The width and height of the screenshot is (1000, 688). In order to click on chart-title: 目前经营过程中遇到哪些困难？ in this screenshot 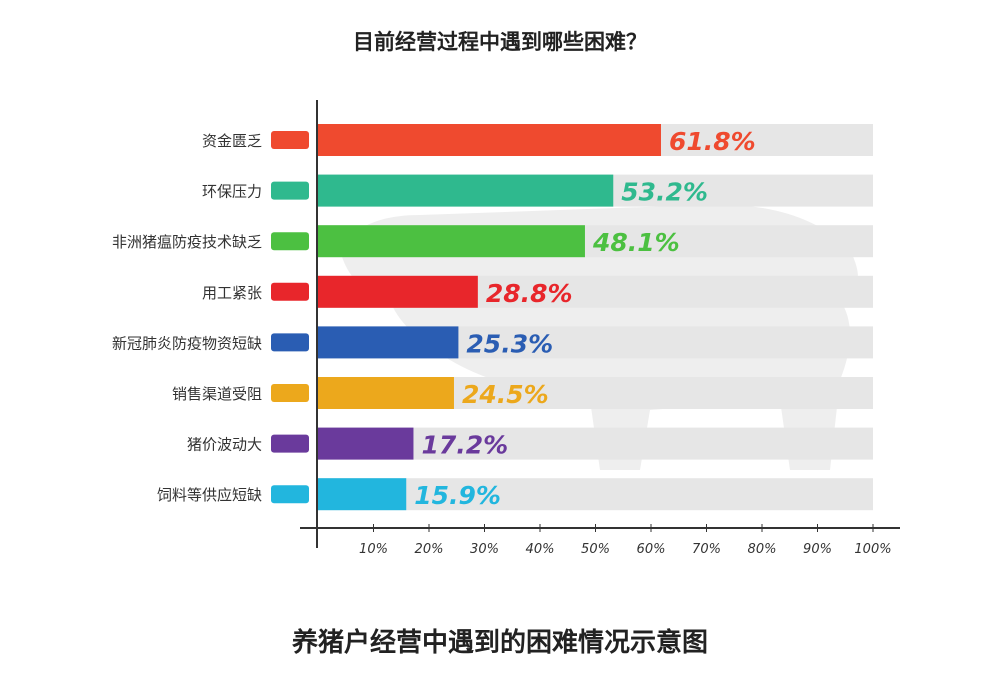, I will do `click(500, 42)`.